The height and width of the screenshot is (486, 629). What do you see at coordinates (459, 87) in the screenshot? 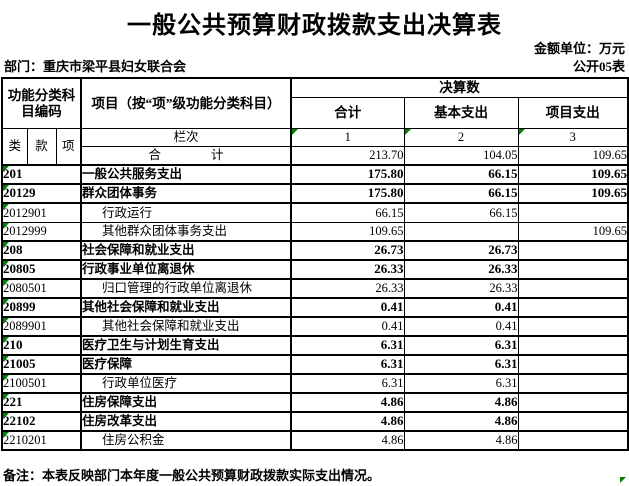
I see `header-amount-group: 决算数` at bounding box center [459, 87].